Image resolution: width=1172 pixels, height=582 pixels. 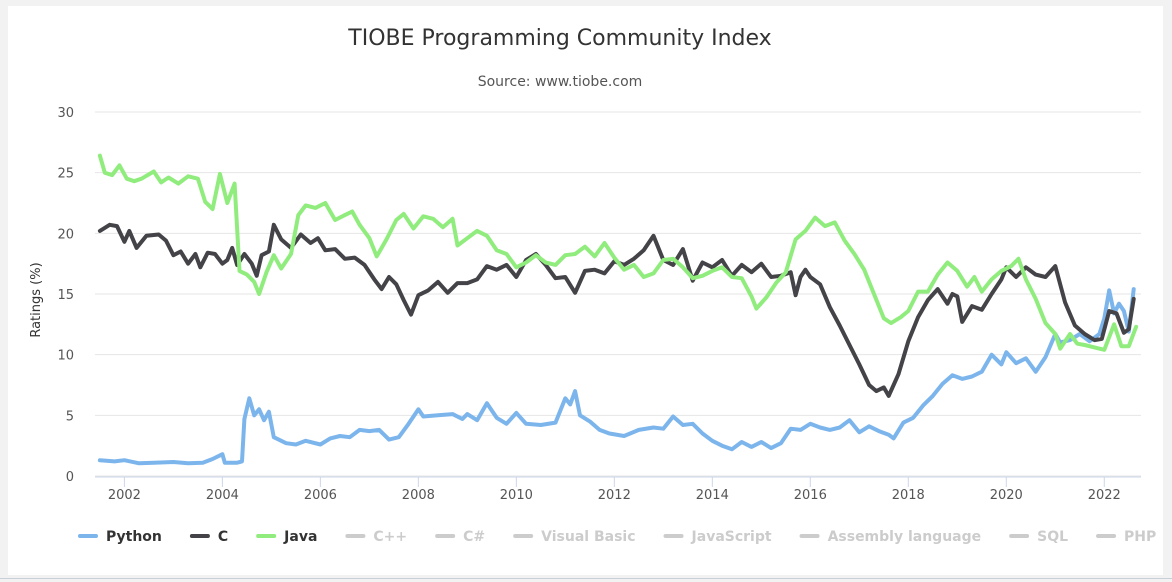 I want to click on x-tick-label: 2022, so click(x=1104, y=495).